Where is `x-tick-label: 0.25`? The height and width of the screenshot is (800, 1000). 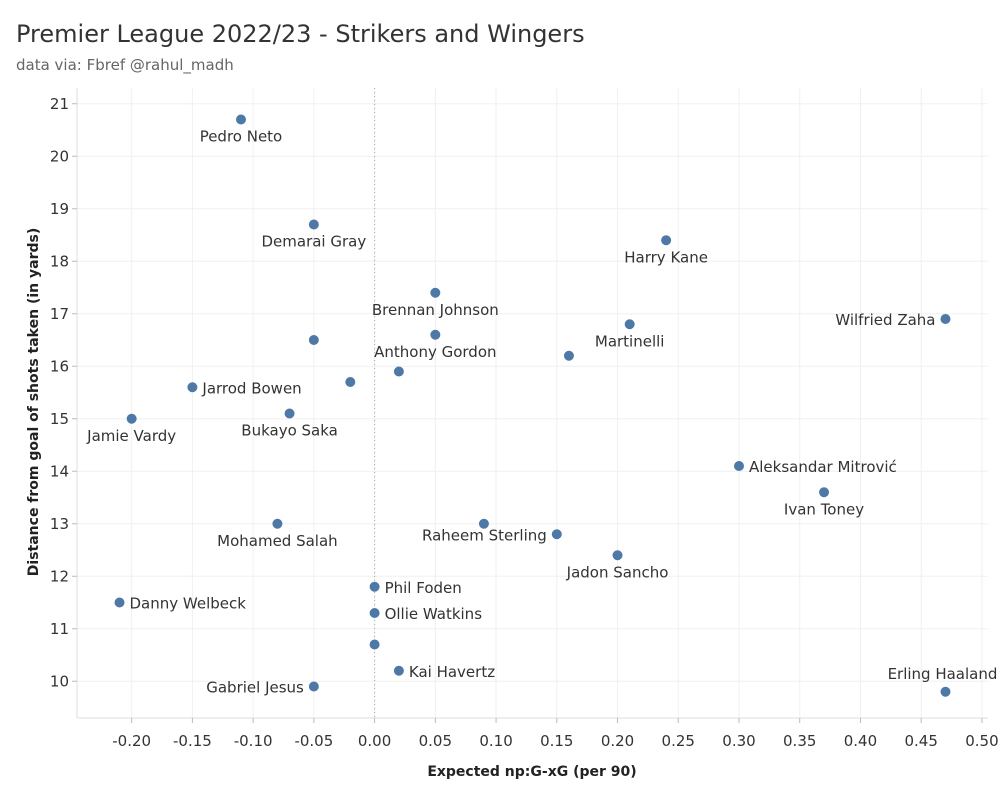
x-tick-label: 0.25 is located at coordinates (678, 741).